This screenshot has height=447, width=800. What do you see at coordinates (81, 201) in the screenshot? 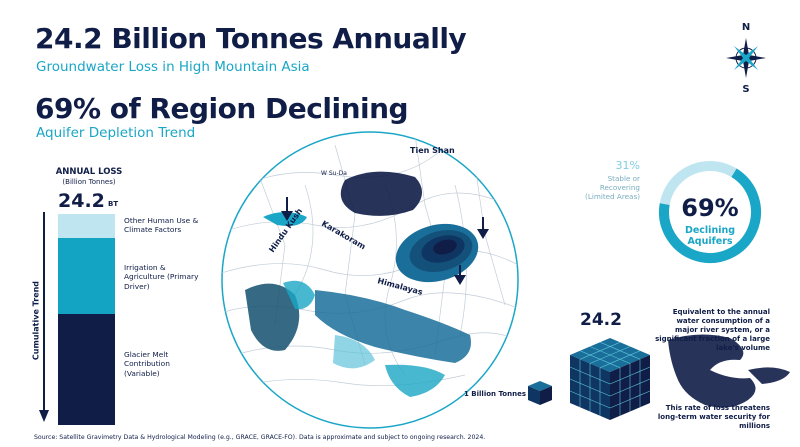
I see `annual-loss-value: 24.2` at bounding box center [81, 201].